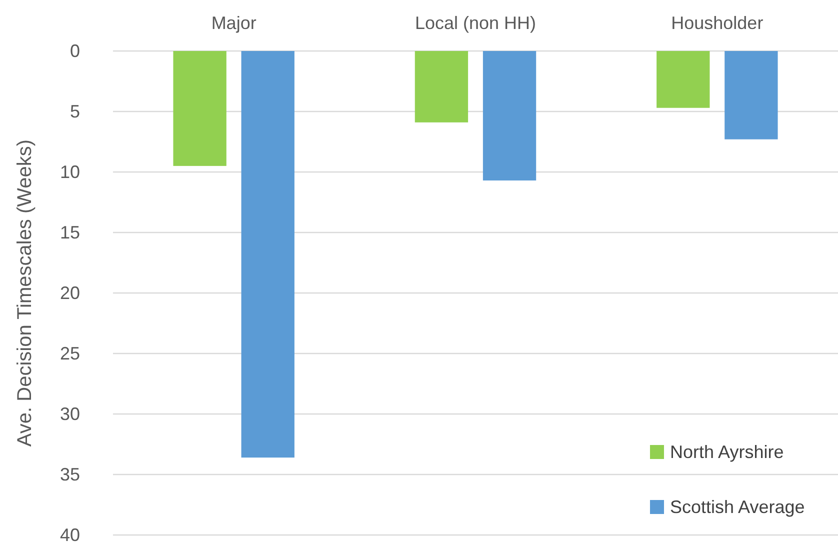 Image resolution: width=838 pixels, height=543 pixels. What do you see at coordinates (75, 112) in the screenshot?
I see `y-tick-label: 5` at bounding box center [75, 112].